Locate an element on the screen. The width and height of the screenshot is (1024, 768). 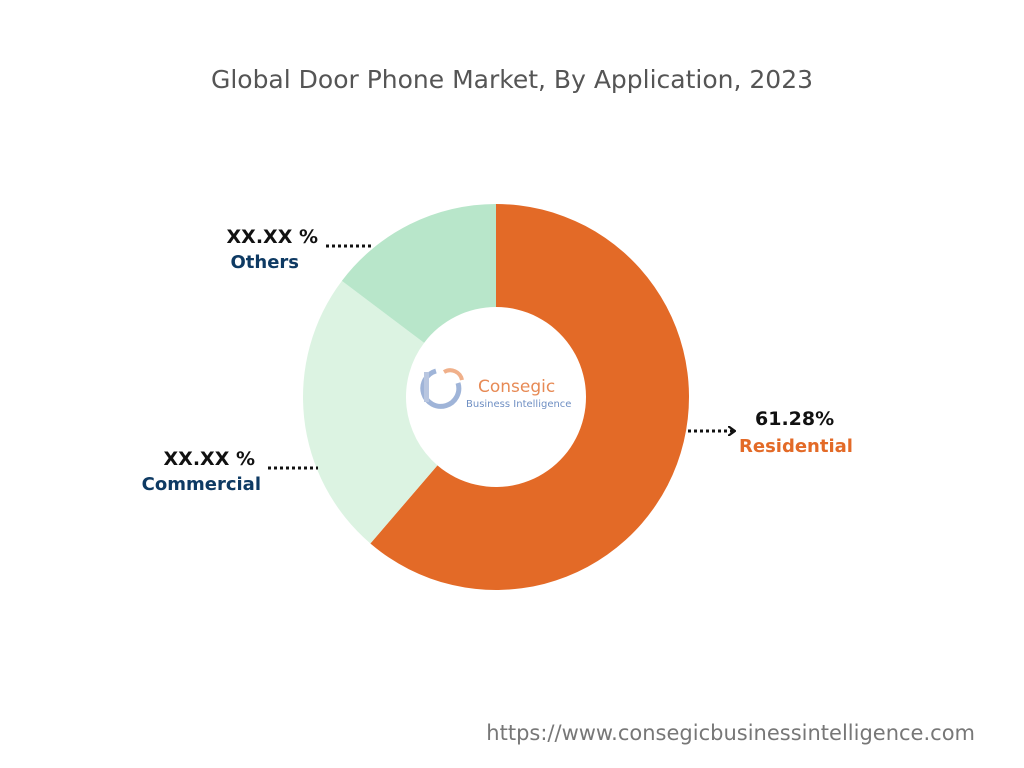
logo-tagline: Business Intelligence is located at coordinates (518, 404).